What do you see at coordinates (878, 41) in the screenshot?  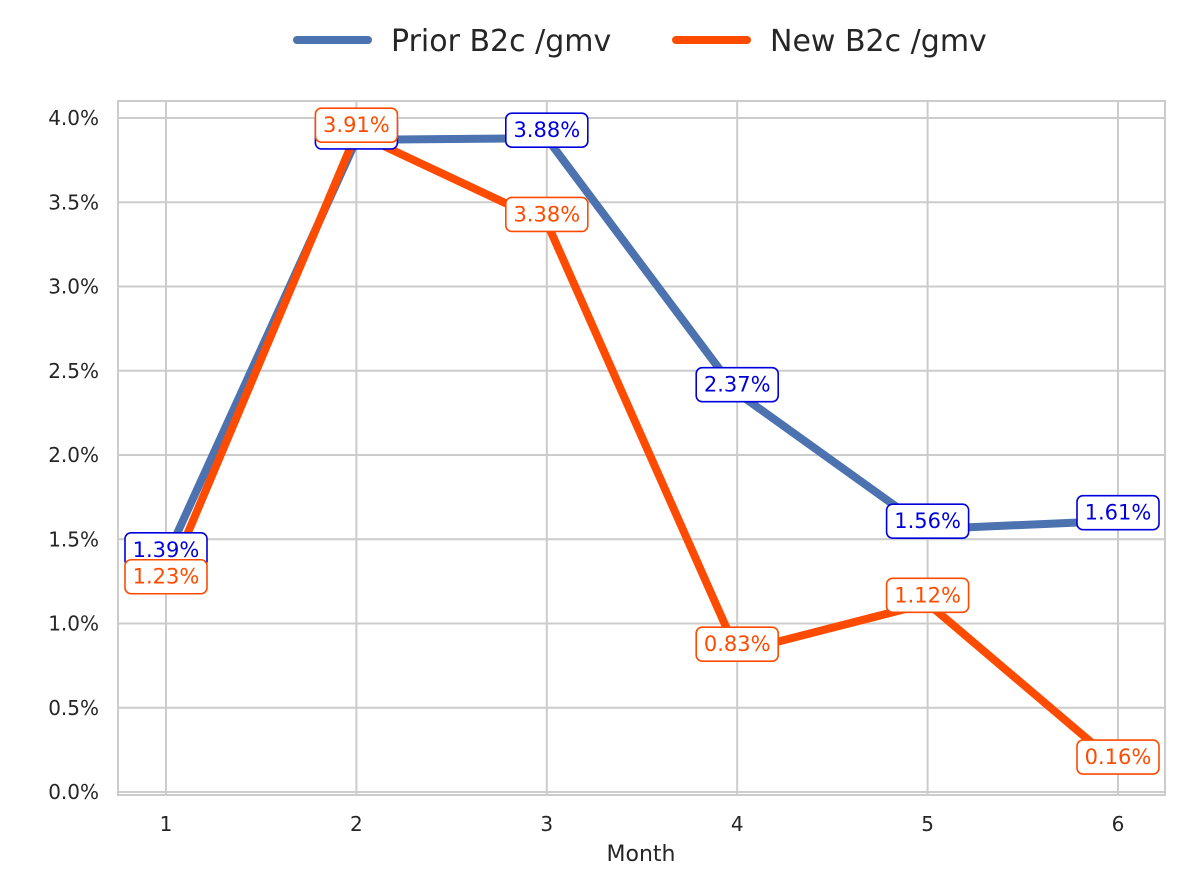 I see `legend-label: New B2c /gmv` at bounding box center [878, 41].